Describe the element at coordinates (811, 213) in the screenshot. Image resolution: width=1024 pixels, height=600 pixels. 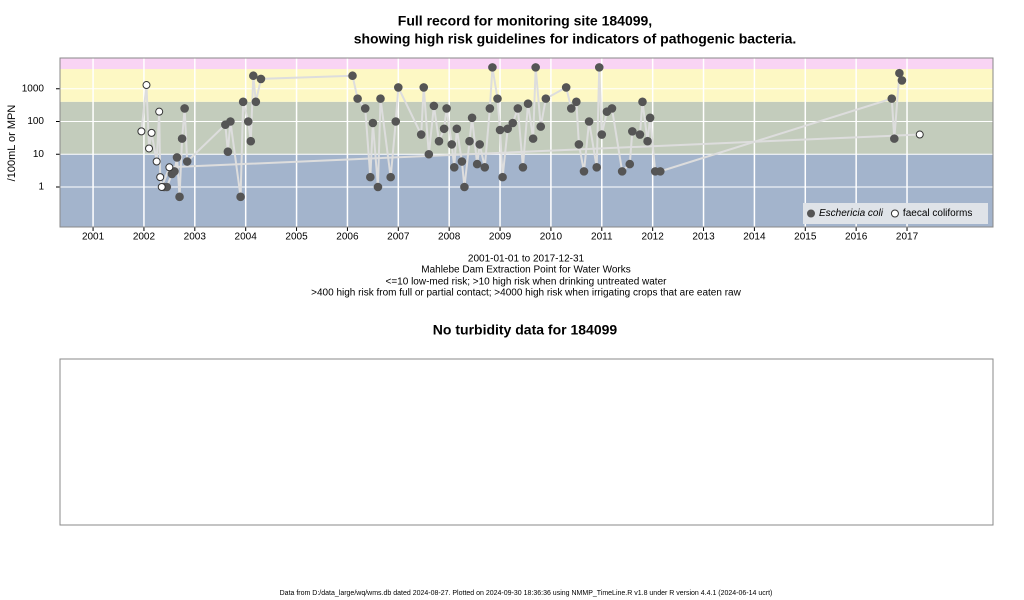
I see `legend-swatch` at that location.